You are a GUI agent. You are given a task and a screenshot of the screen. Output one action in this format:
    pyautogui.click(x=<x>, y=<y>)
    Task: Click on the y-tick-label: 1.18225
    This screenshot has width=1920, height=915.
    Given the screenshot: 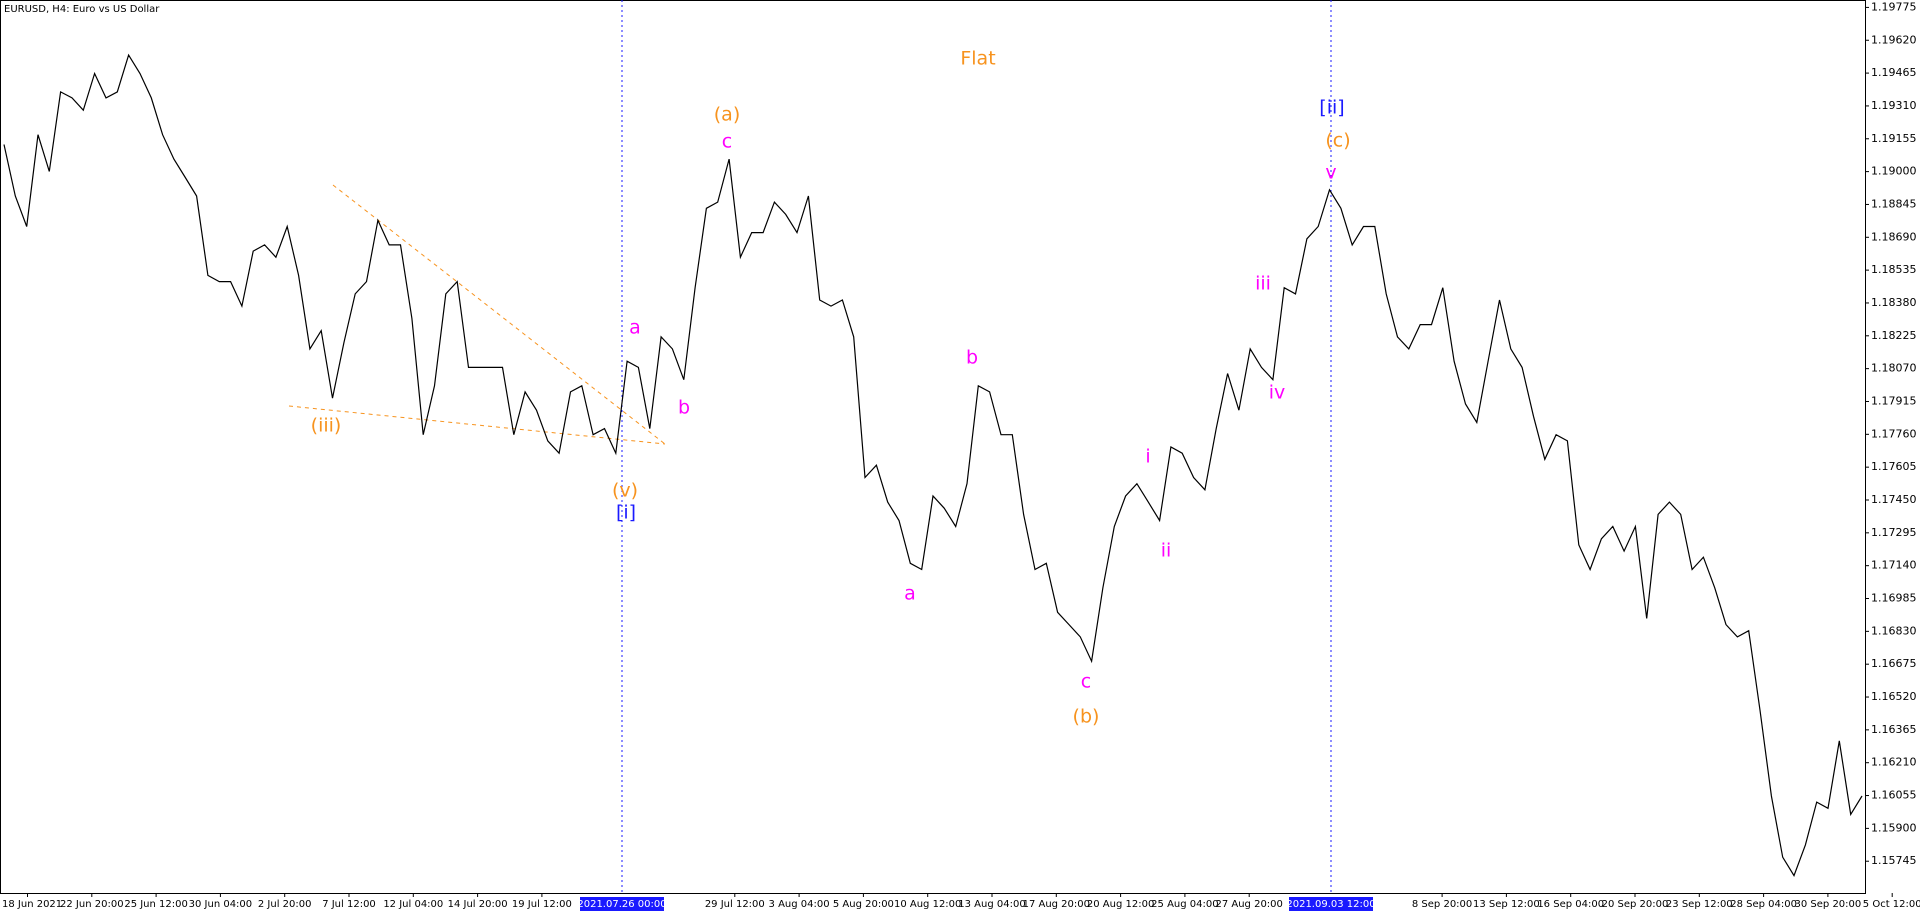 What is the action you would take?
    pyautogui.click(x=1894, y=335)
    